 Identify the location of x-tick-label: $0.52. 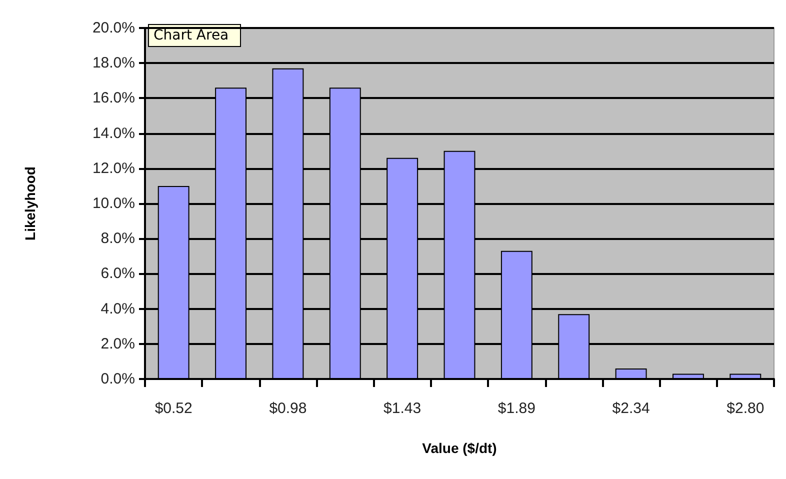
(173, 408).